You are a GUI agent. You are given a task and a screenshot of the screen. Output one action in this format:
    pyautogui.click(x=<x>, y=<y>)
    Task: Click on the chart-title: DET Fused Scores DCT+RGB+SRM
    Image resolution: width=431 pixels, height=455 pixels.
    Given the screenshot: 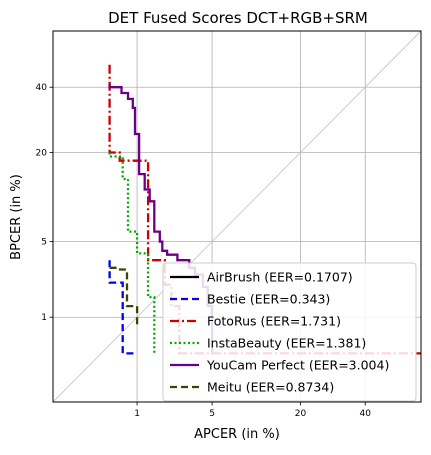 What is the action you would take?
    pyautogui.click(x=238, y=18)
    